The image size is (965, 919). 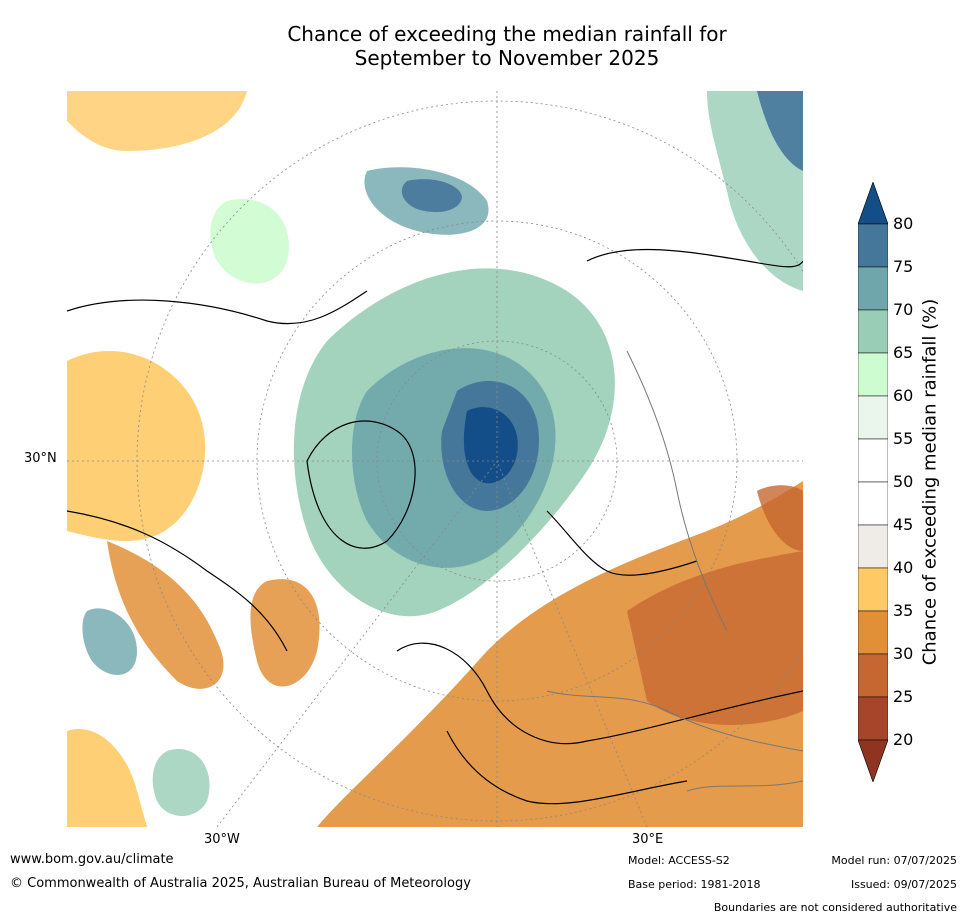 I want to click on model-run-text: Model run: 07/07/2025, so click(x=894, y=860).